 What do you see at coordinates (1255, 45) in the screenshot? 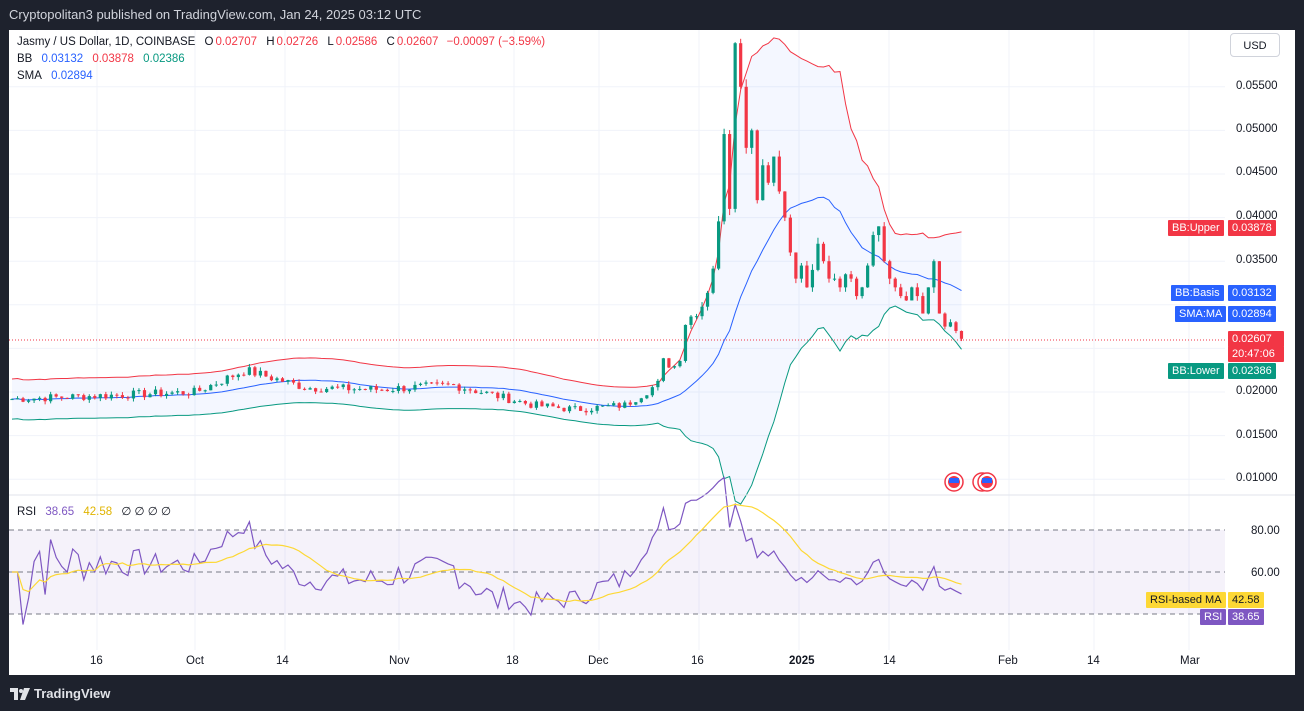
I see `currency-button: USD` at bounding box center [1255, 45].